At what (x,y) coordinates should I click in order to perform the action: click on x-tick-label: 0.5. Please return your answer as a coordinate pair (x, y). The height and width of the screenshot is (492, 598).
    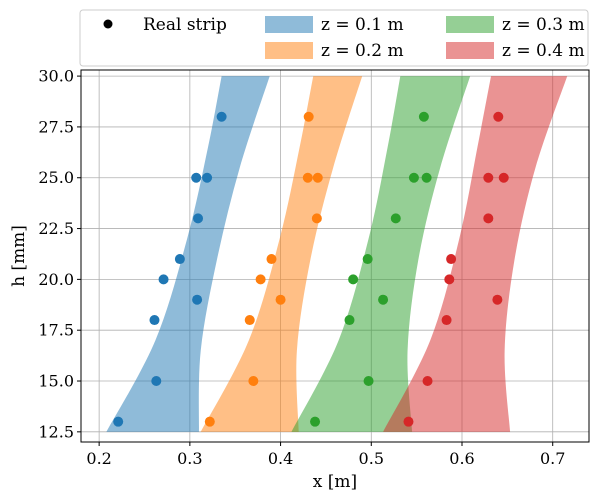
    Looking at the image, I should click on (371, 458).